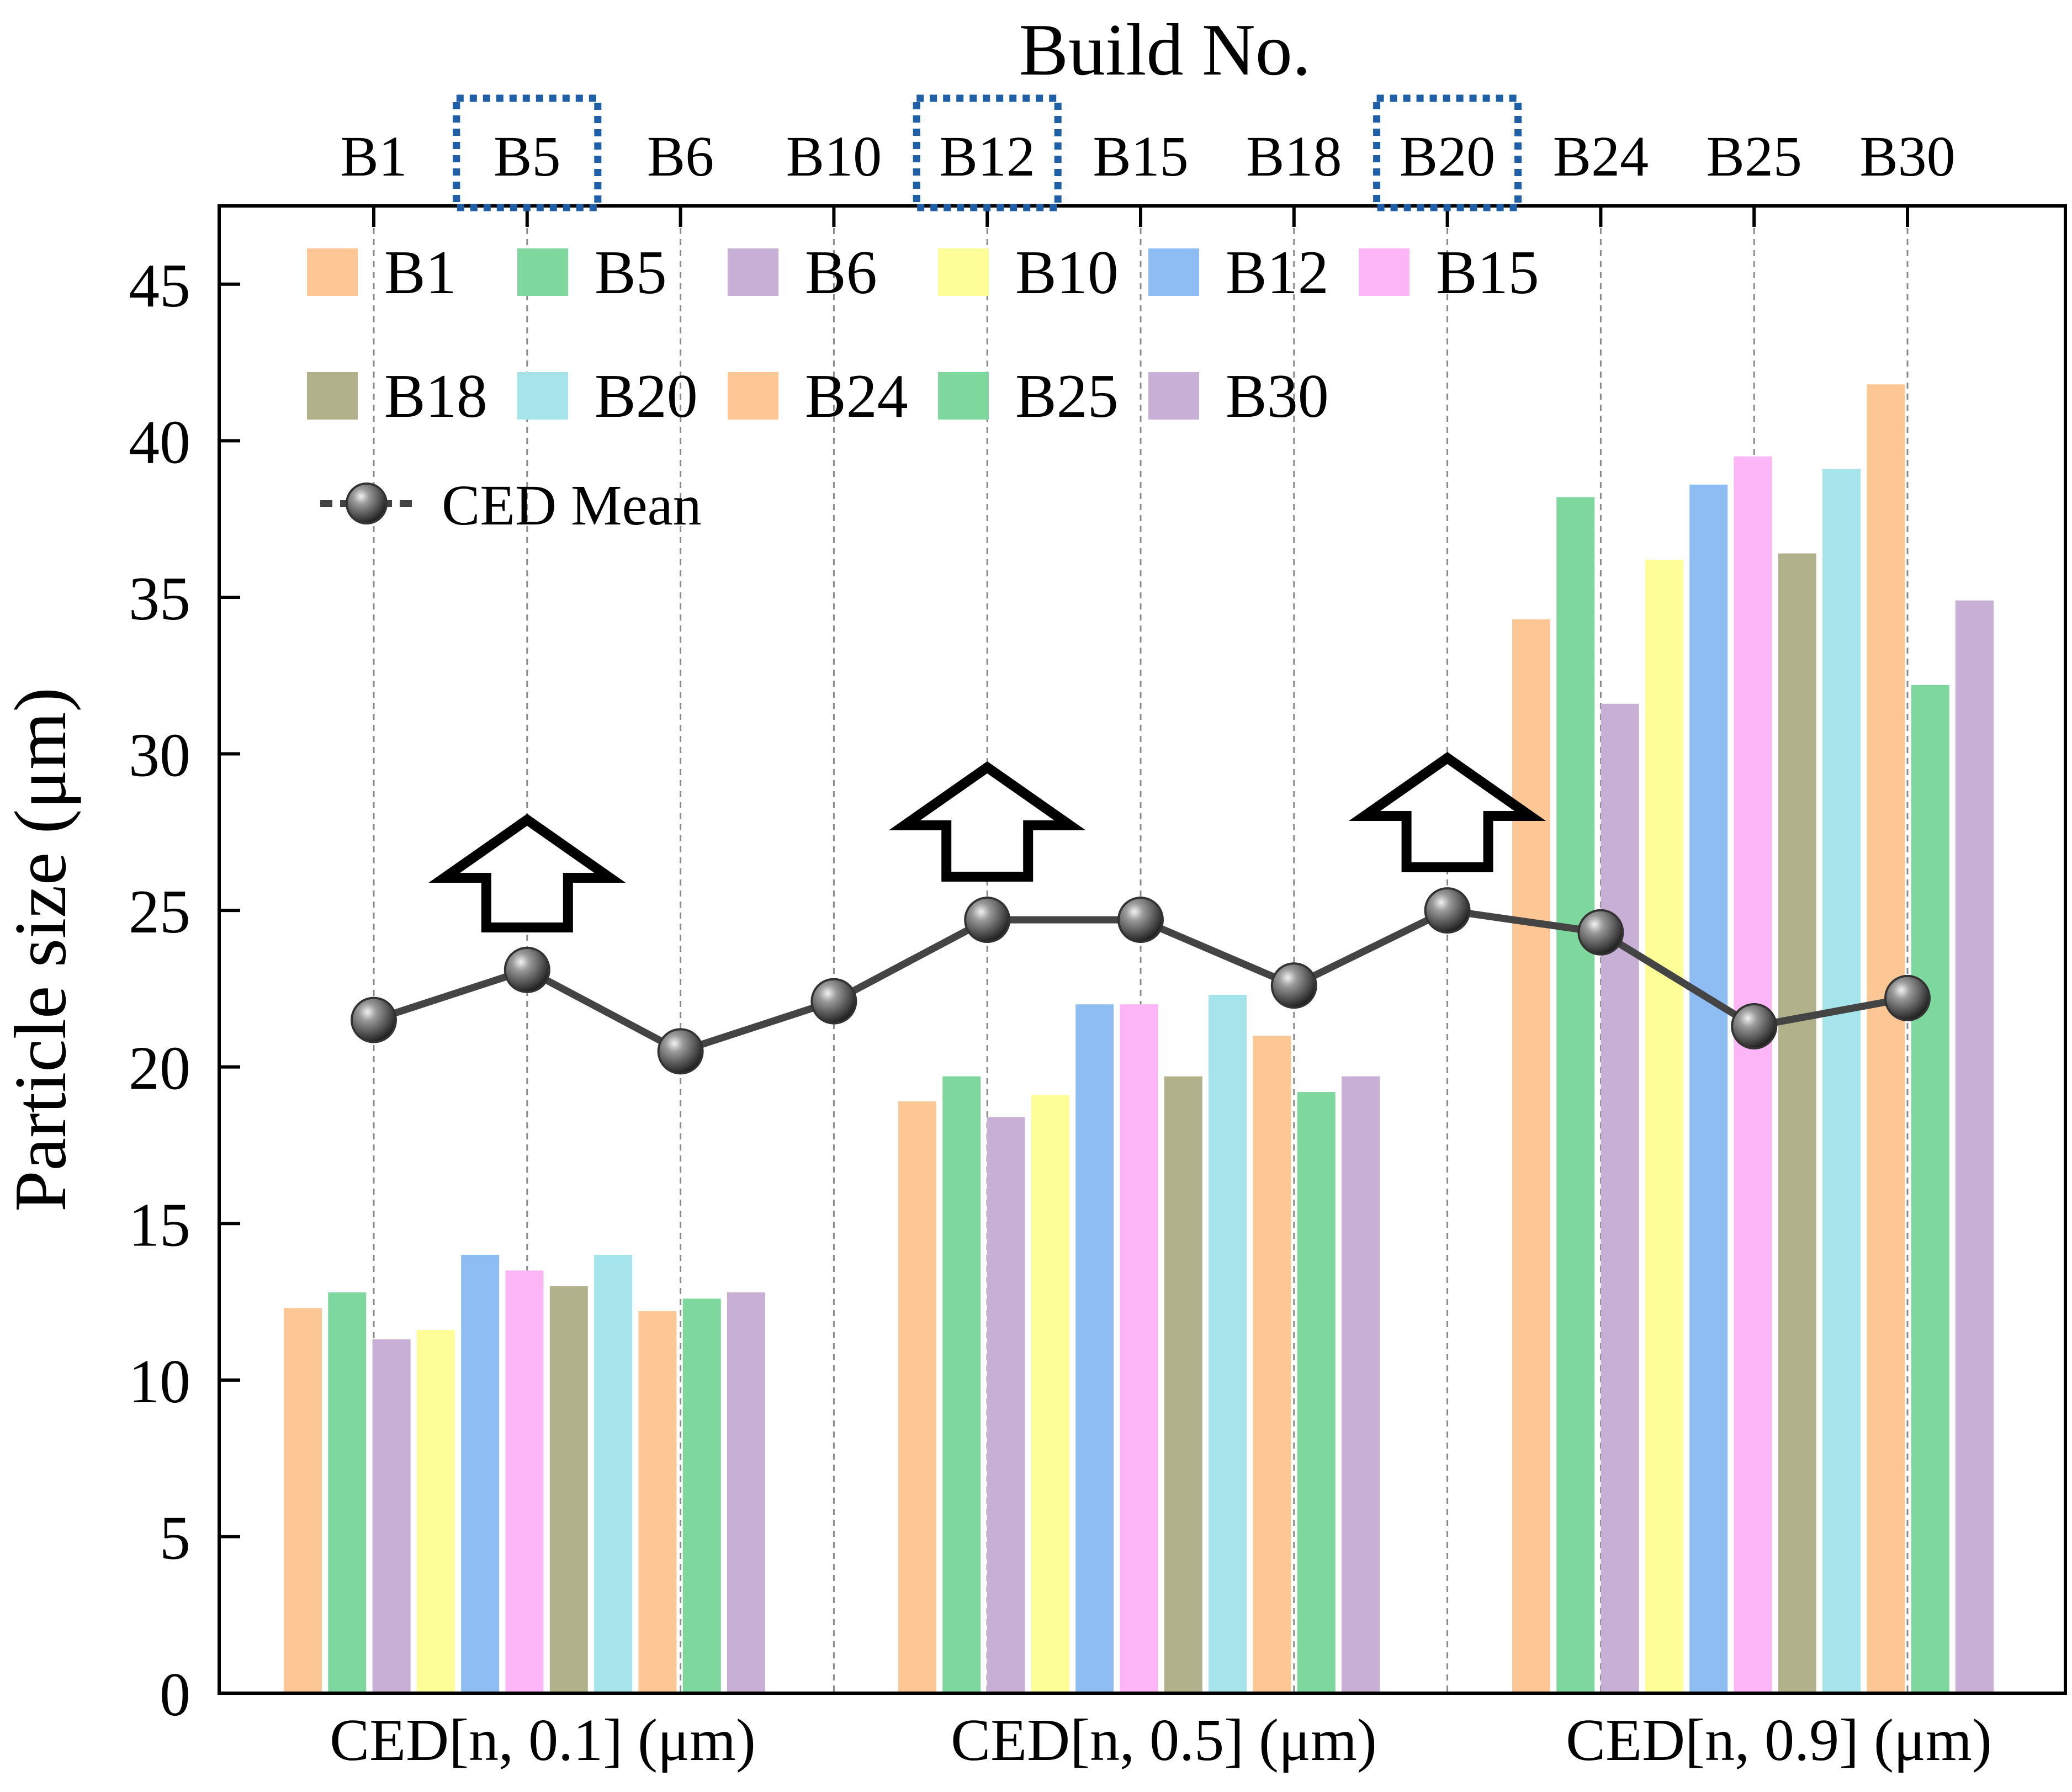 The width and height of the screenshot is (2072, 1792). I want to click on top-axis-title: Build No., so click(1165, 50).